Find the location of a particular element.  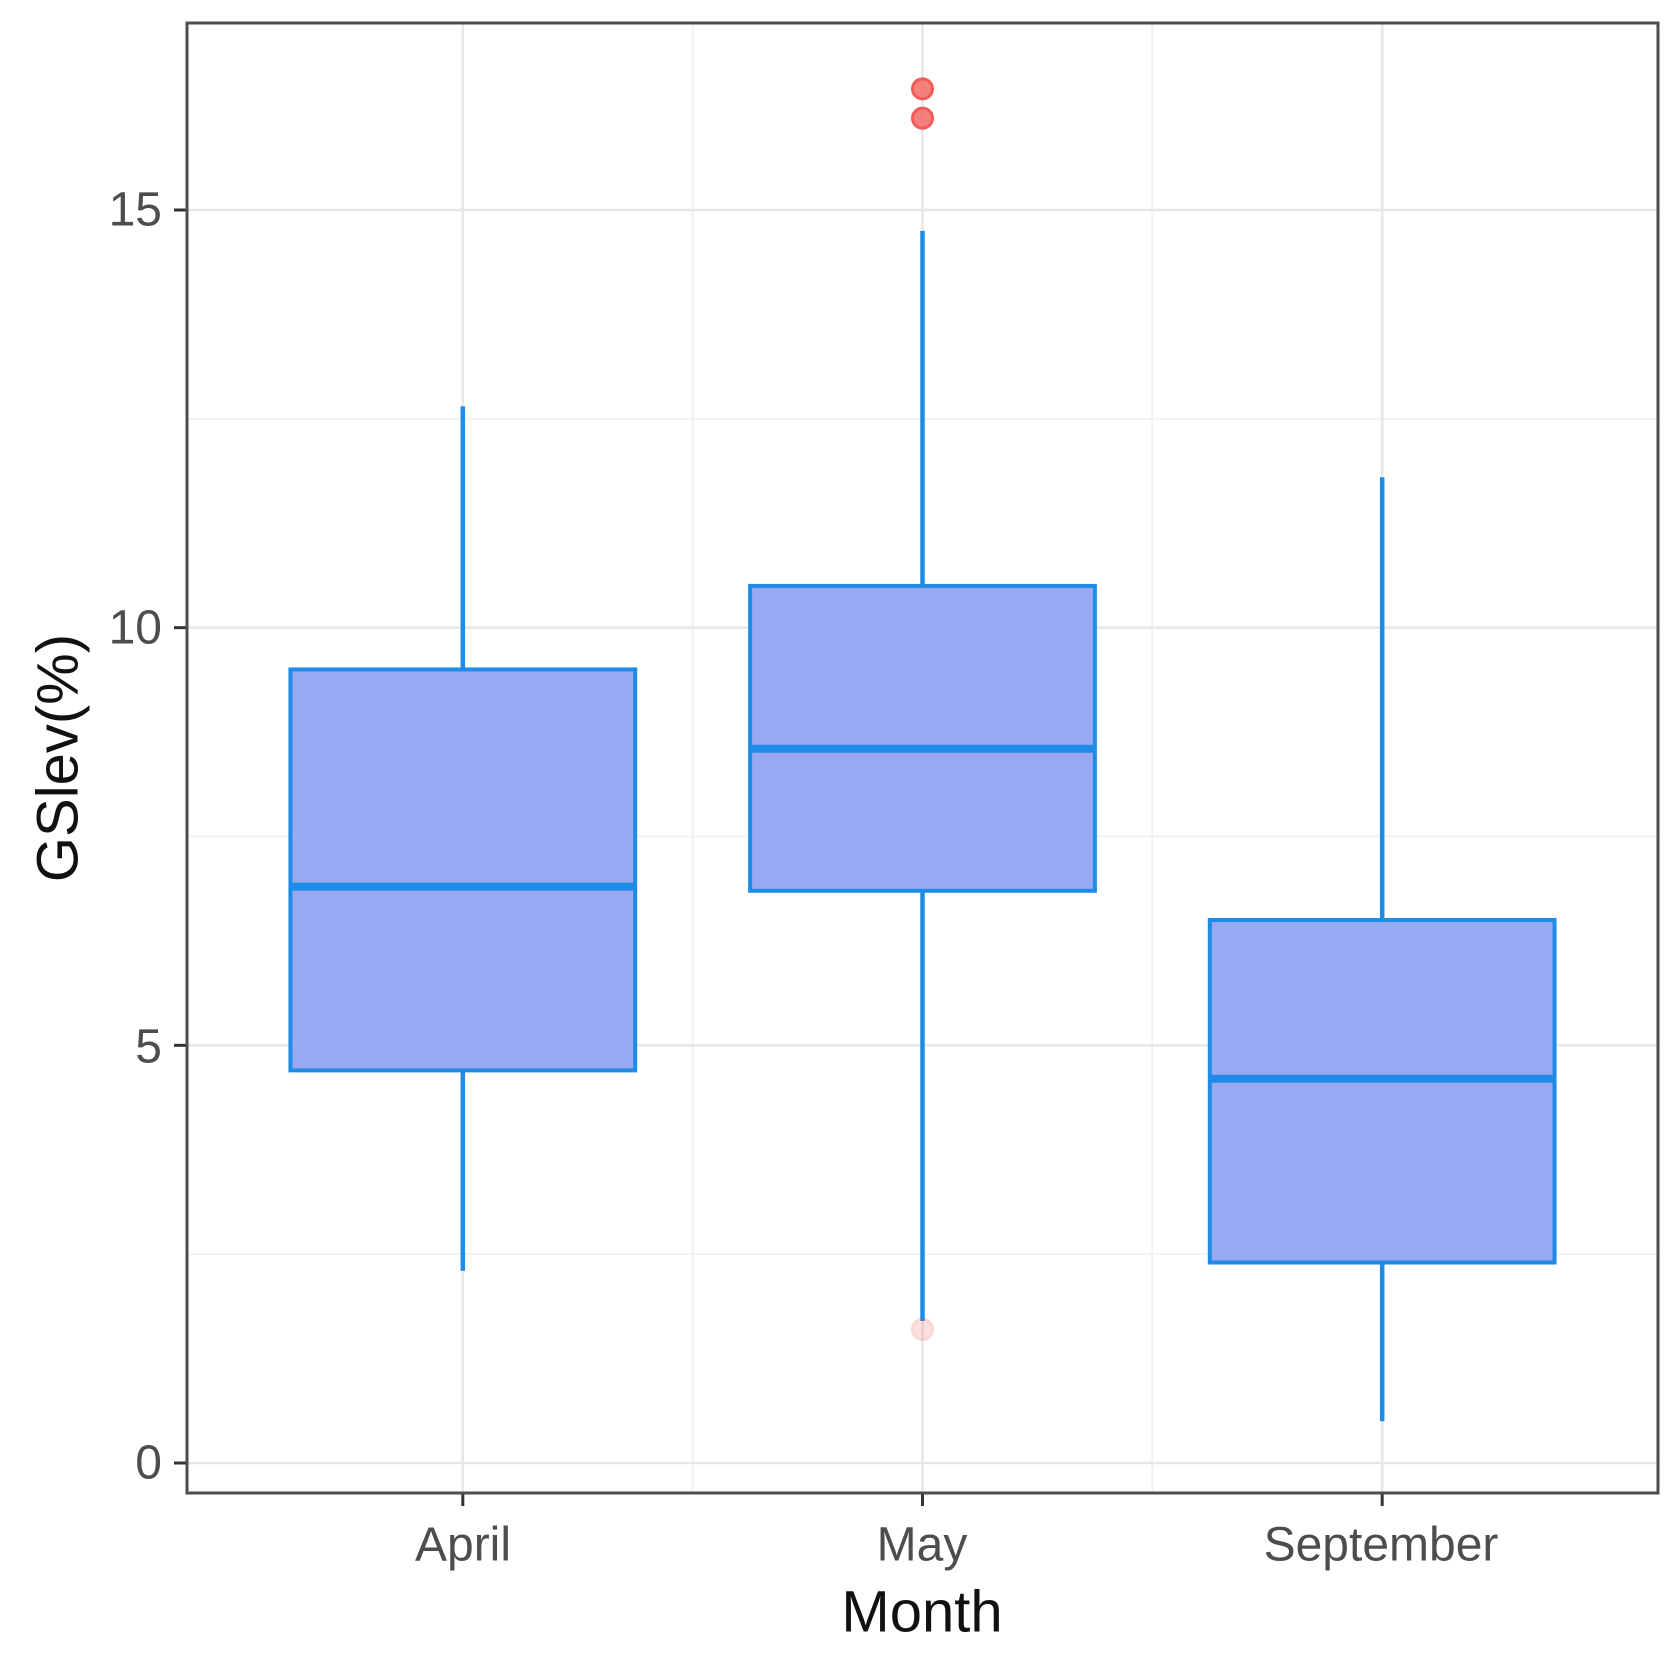

x-axis-title: Month is located at coordinates (921, 1612).